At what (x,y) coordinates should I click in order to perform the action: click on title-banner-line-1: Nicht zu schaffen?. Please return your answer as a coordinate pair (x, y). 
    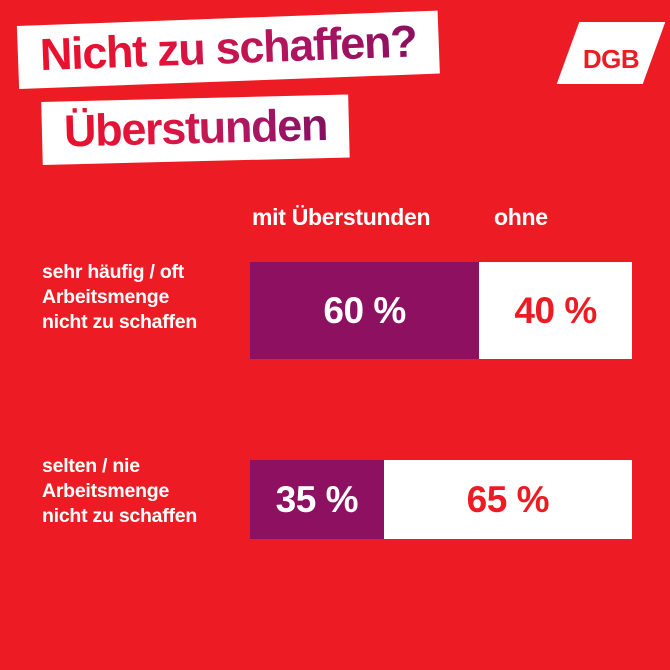
    Looking at the image, I should click on (228, 49).